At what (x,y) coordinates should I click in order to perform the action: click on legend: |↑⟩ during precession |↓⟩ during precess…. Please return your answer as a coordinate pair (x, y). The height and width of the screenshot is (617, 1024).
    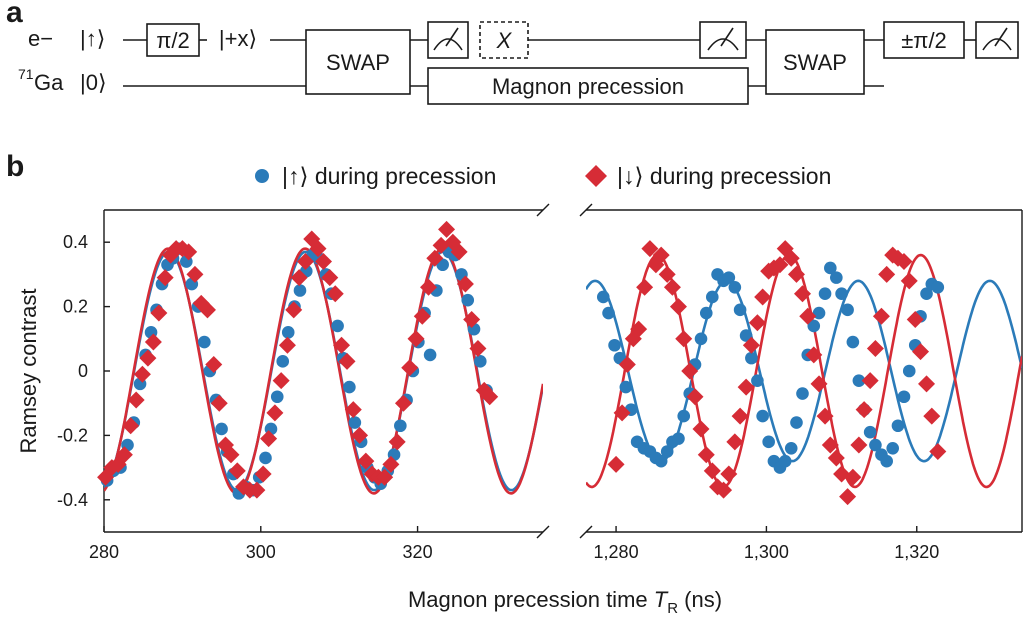
    Looking at the image, I should click on (543, 176).